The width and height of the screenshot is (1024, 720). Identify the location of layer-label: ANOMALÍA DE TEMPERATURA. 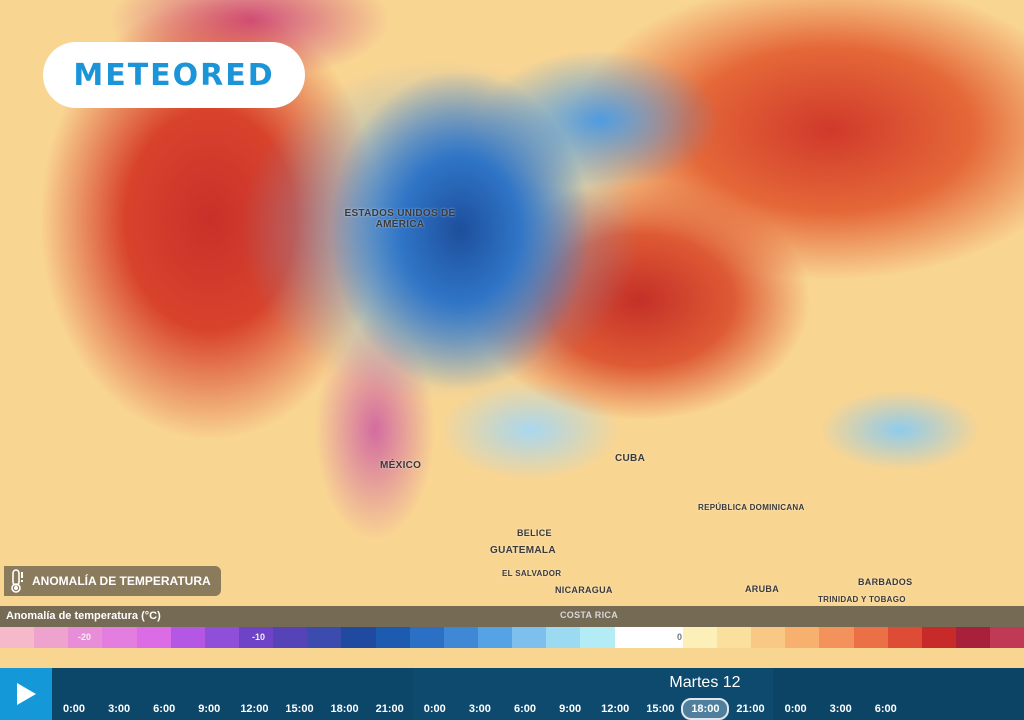
(121, 581).